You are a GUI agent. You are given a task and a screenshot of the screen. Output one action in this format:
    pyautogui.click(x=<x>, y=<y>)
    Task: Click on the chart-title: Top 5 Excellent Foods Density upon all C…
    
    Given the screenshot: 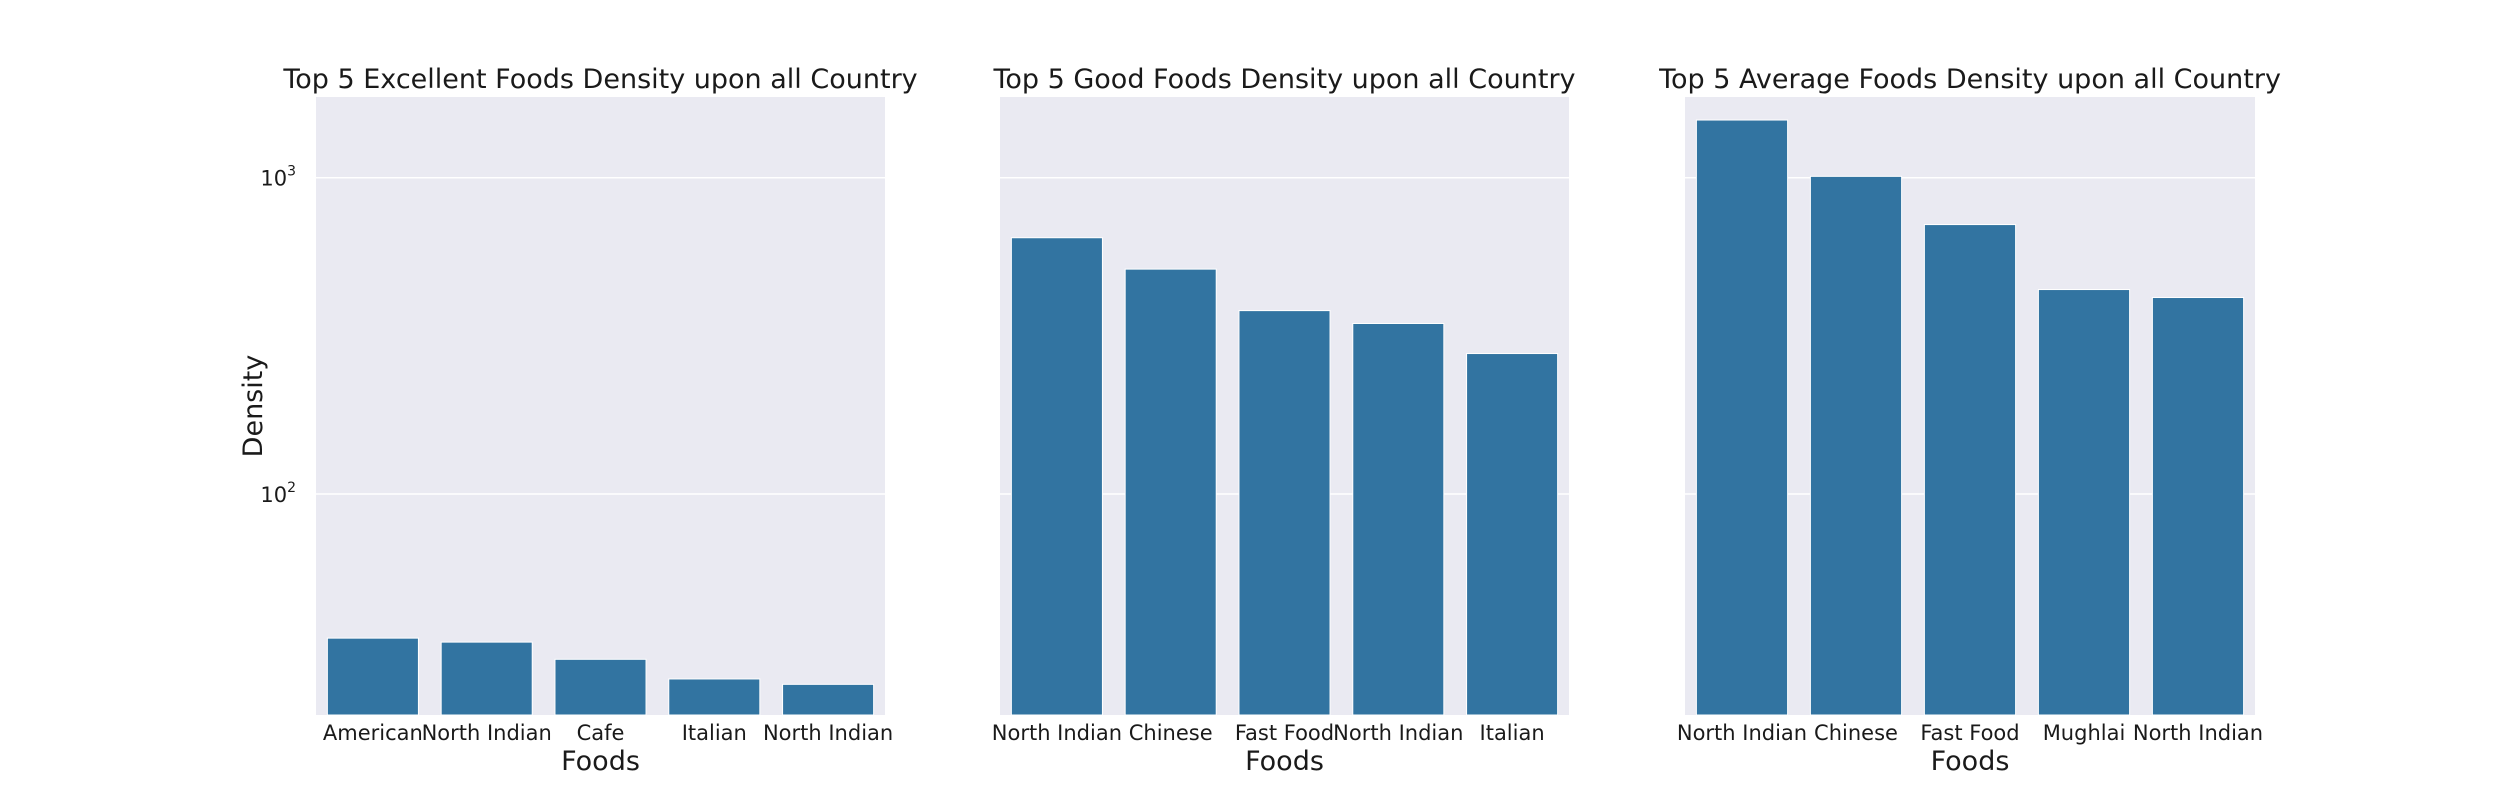 What is the action you would take?
    pyautogui.click(x=599, y=79)
    